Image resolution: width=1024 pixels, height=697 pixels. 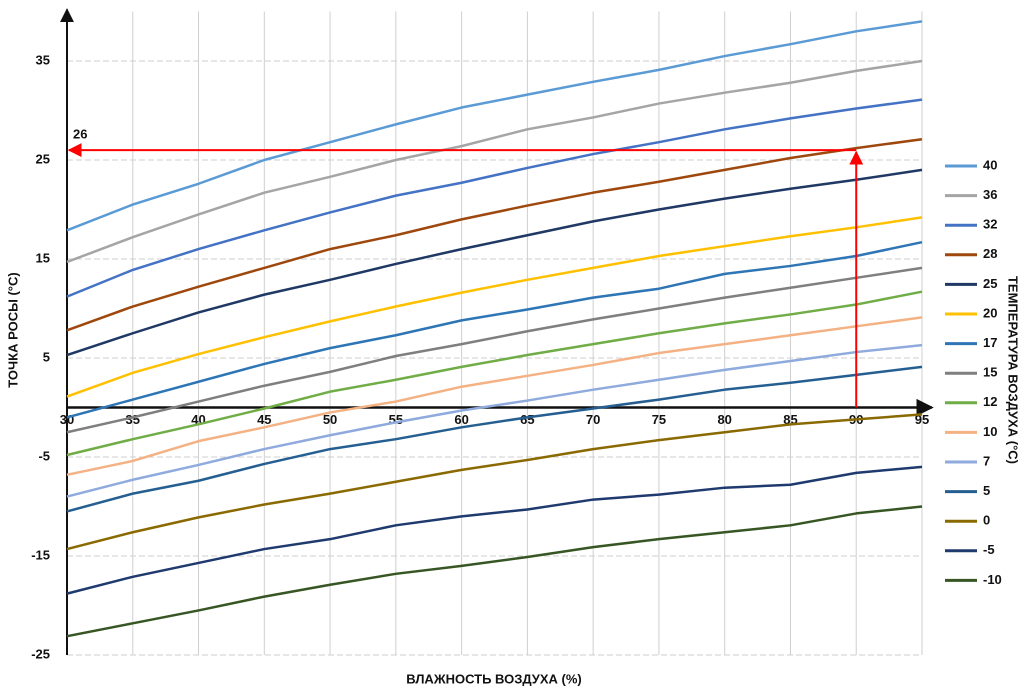 I want to click on legend-label: 40, so click(x=990, y=164).